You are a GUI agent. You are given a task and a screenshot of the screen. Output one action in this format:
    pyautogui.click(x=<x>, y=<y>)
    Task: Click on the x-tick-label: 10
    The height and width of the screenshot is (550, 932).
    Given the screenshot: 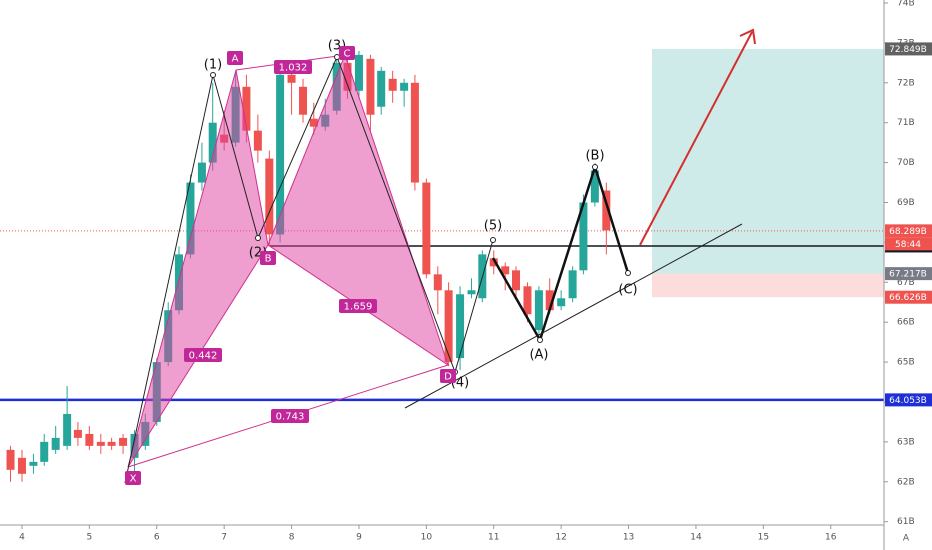 What is the action you would take?
    pyautogui.click(x=427, y=538)
    